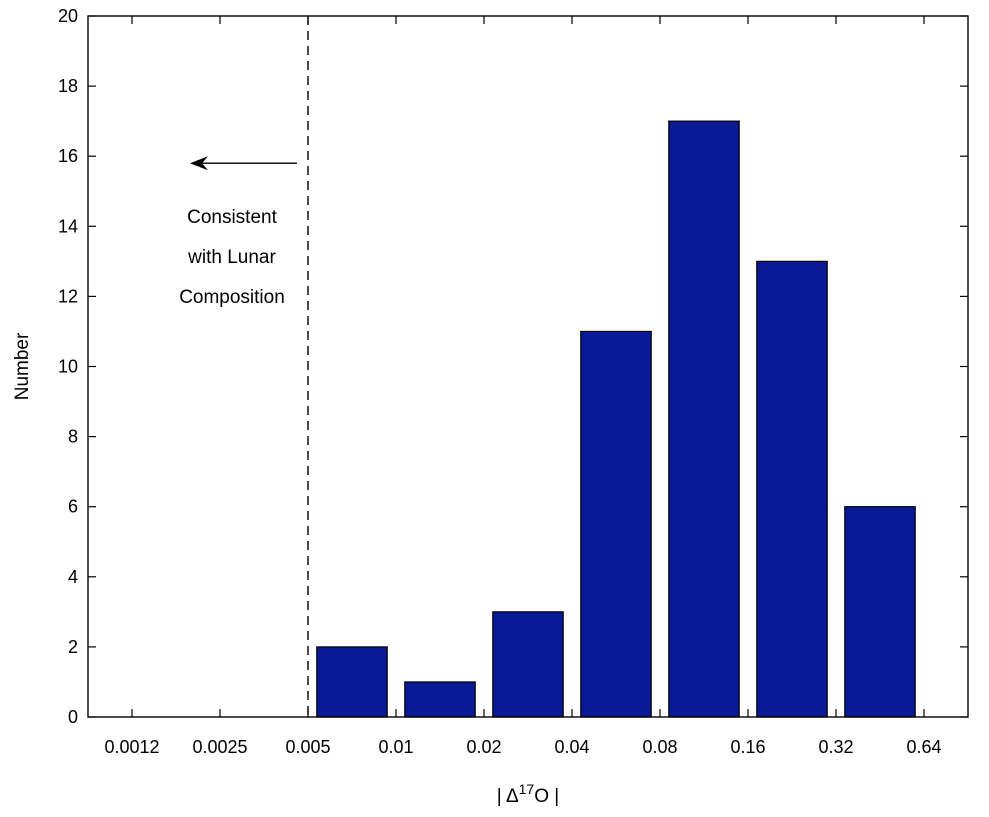 The height and width of the screenshot is (817, 989). I want to click on x-tick-label: 0.0025, so click(219, 747).